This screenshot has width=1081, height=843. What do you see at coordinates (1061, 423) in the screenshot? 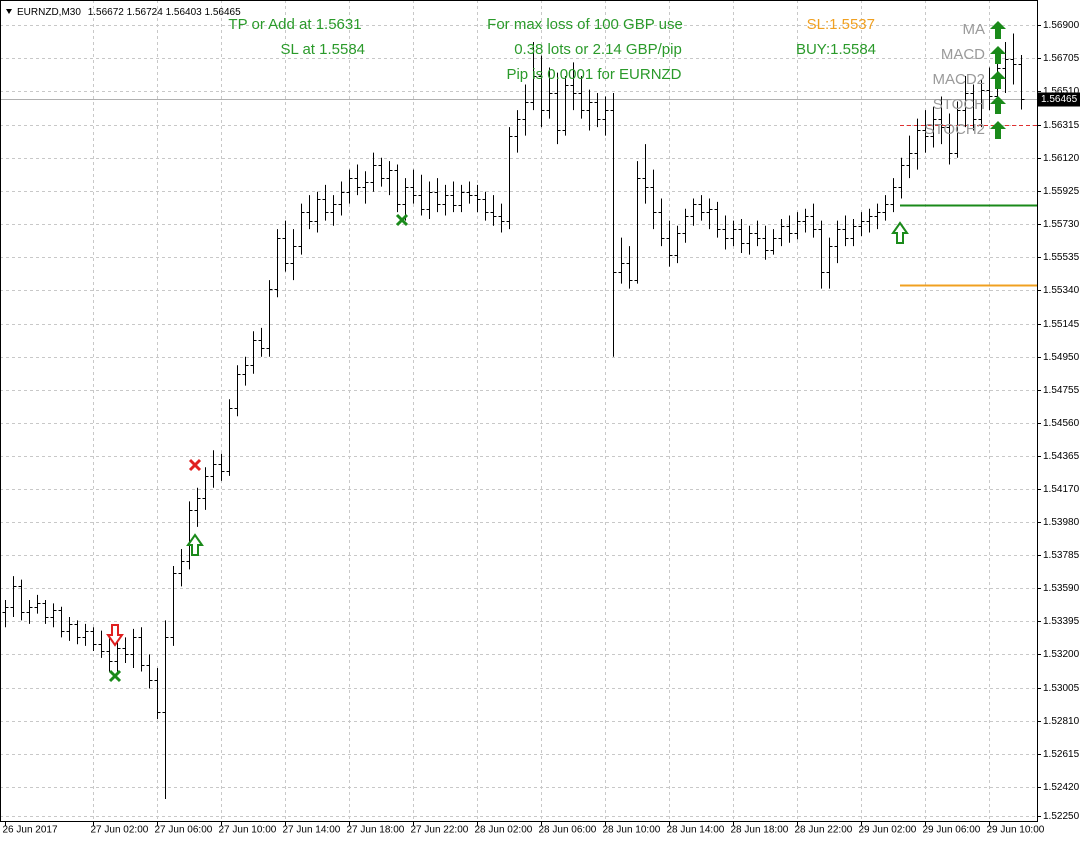
I see `y-tick-label: 1.54560` at bounding box center [1061, 423].